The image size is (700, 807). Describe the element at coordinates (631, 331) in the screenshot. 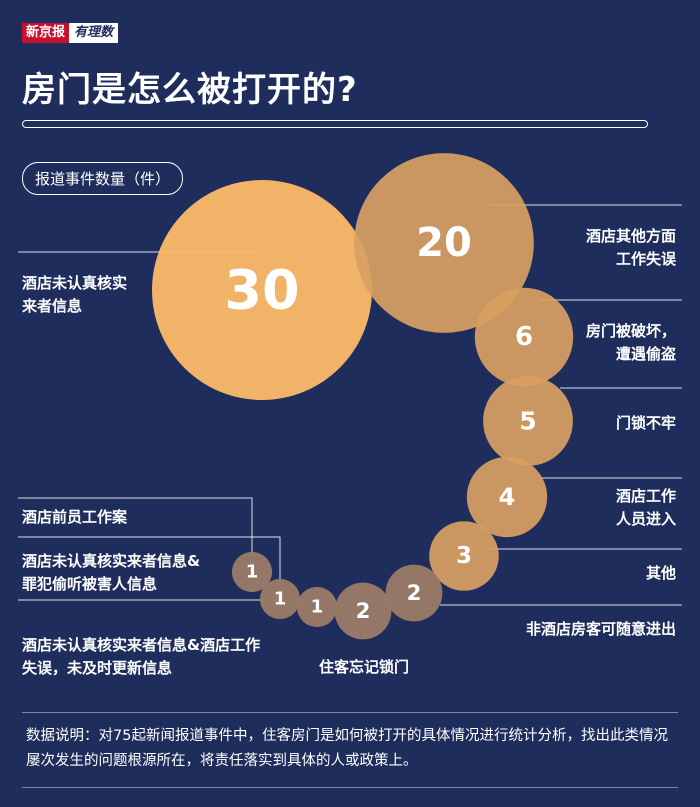

I see `label-6-line-1: 房门被破坏，` at that location.